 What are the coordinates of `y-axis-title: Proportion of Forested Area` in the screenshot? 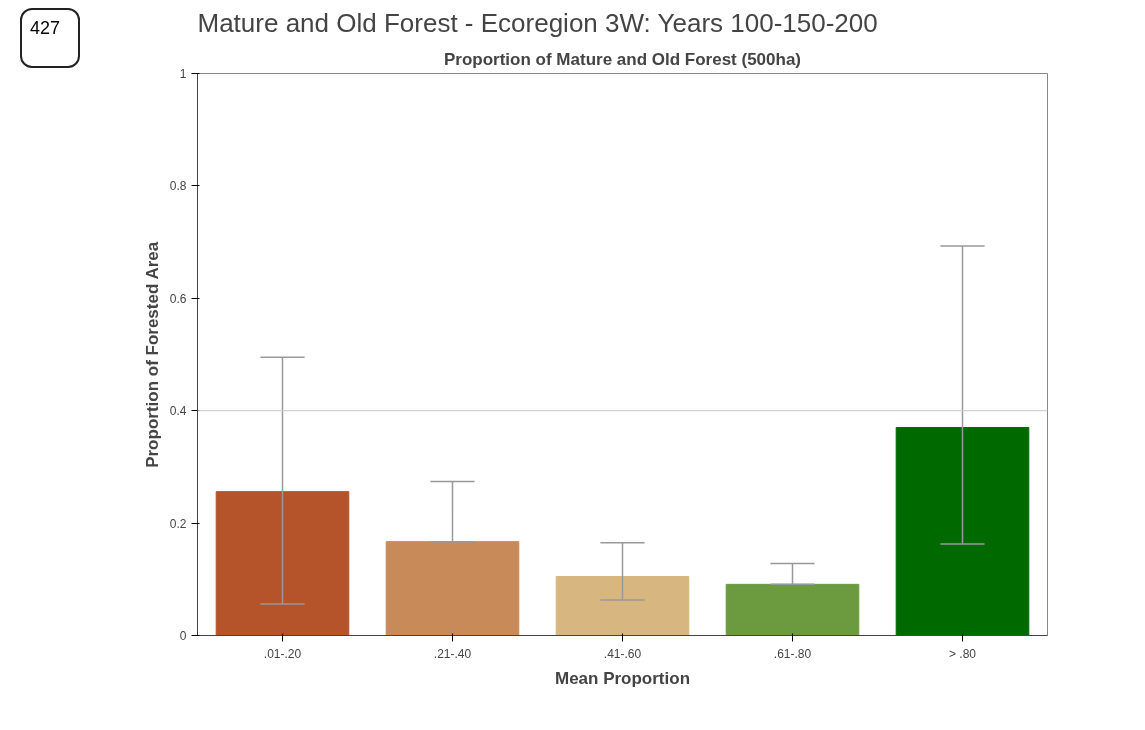 It's located at (152, 354).